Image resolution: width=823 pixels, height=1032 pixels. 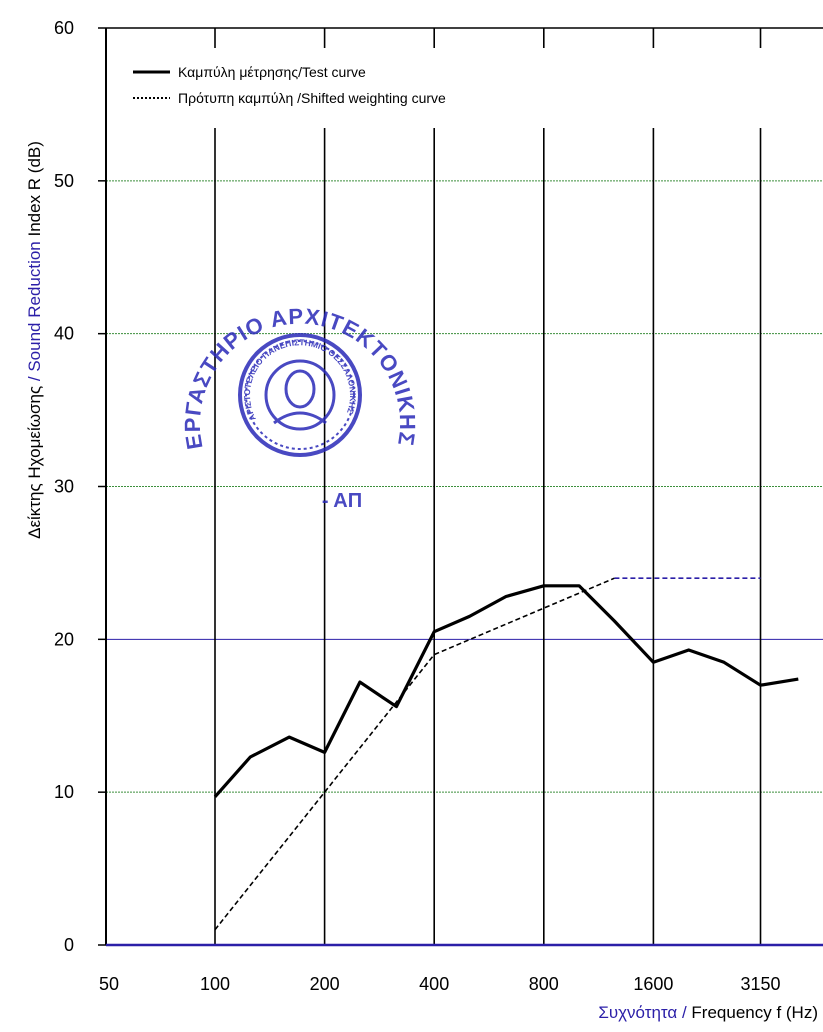 I want to click on x-tick-label-100: 100, so click(x=215, y=984).